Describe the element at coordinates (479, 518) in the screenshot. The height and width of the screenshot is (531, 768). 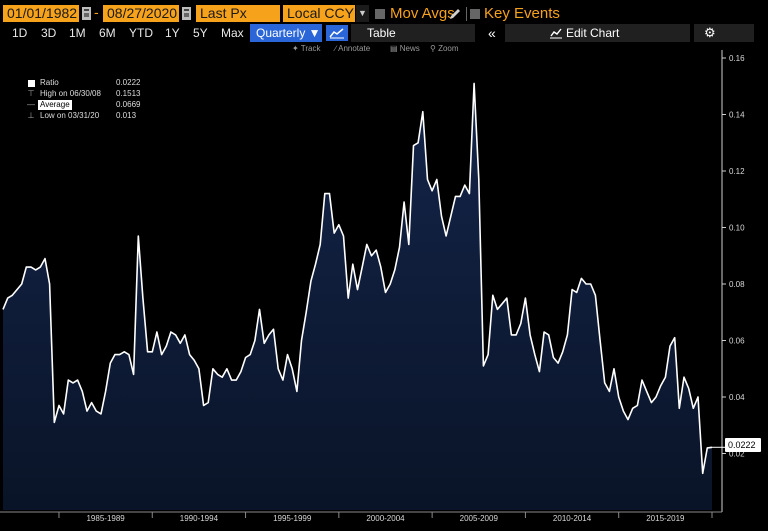
I see `x-tick-label: 2005-2009` at that location.